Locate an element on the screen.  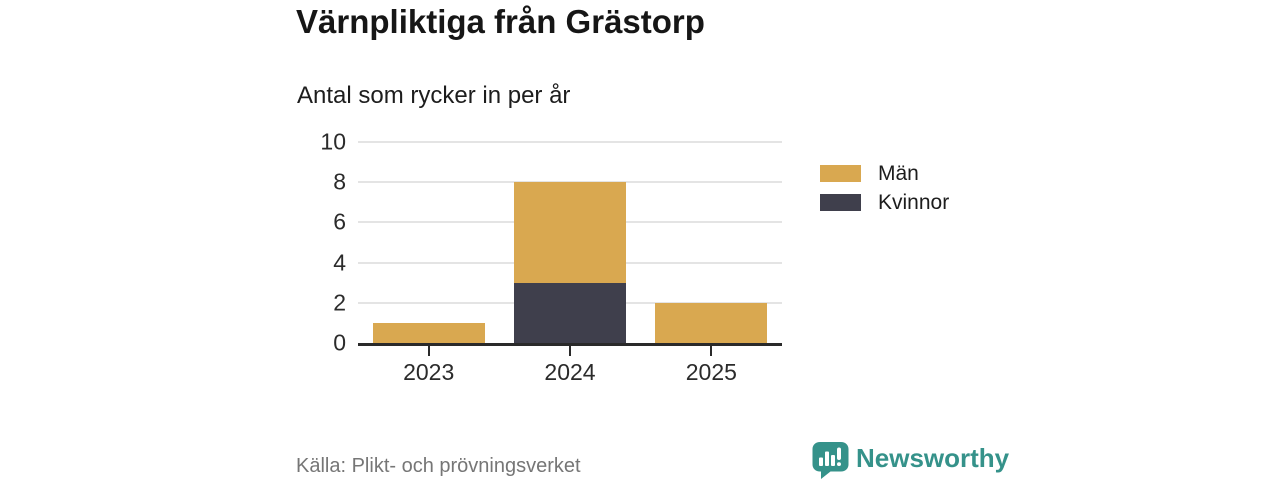
y-axis-label-8: 8 is located at coordinates (339, 181).